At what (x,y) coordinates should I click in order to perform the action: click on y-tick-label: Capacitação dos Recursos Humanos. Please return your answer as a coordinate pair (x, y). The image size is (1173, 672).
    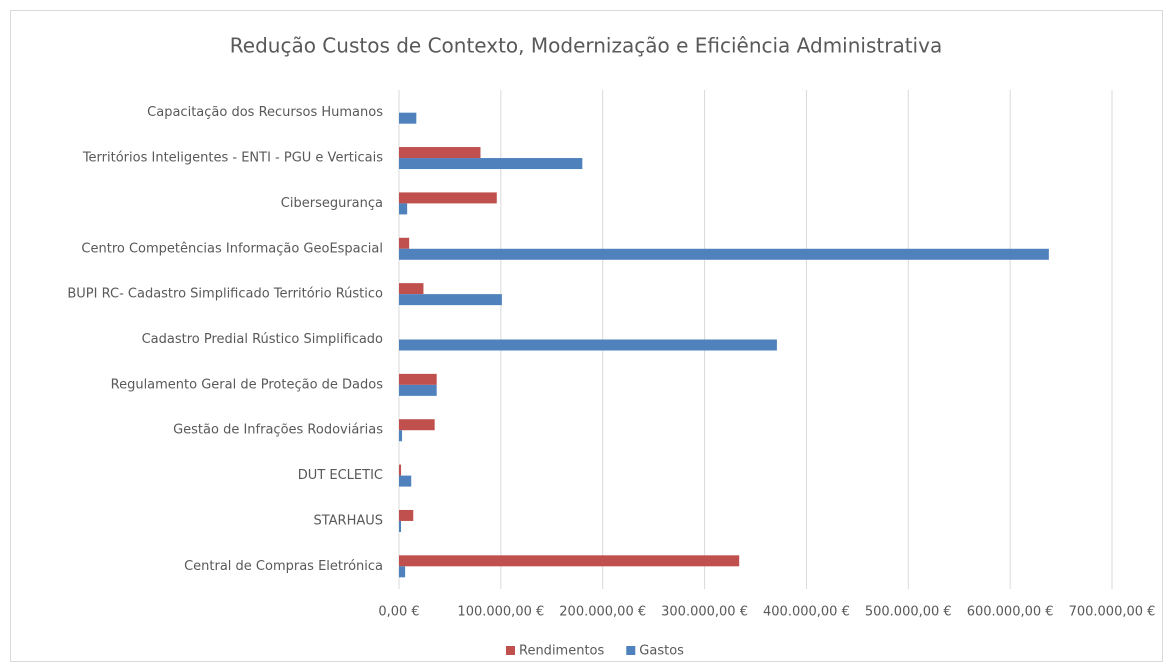
    Looking at the image, I should click on (265, 112).